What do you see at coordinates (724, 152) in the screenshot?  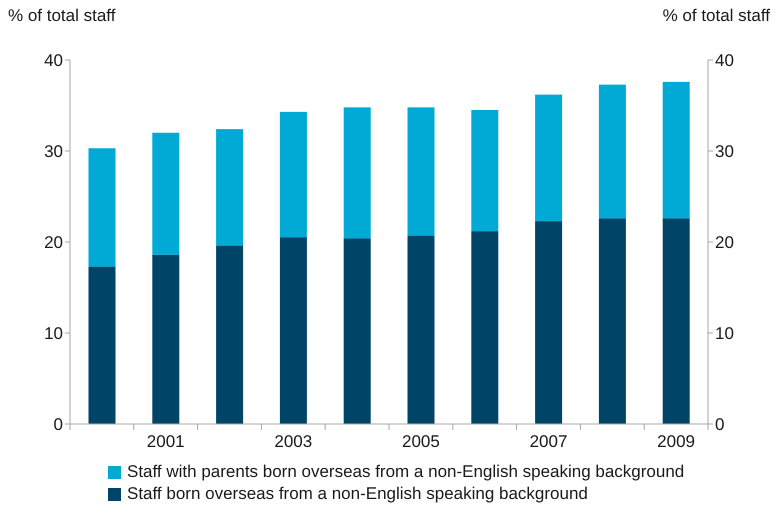 I see `y2-tick-label: 30` at bounding box center [724, 152].